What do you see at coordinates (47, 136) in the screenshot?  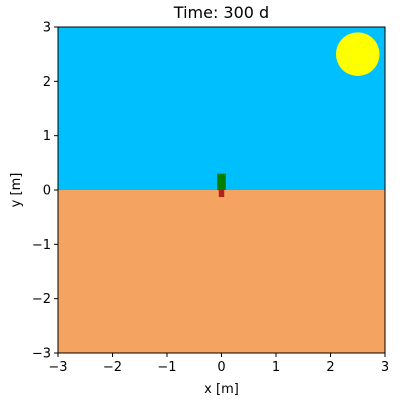 I see `y-tick-label: 1` at bounding box center [47, 136].